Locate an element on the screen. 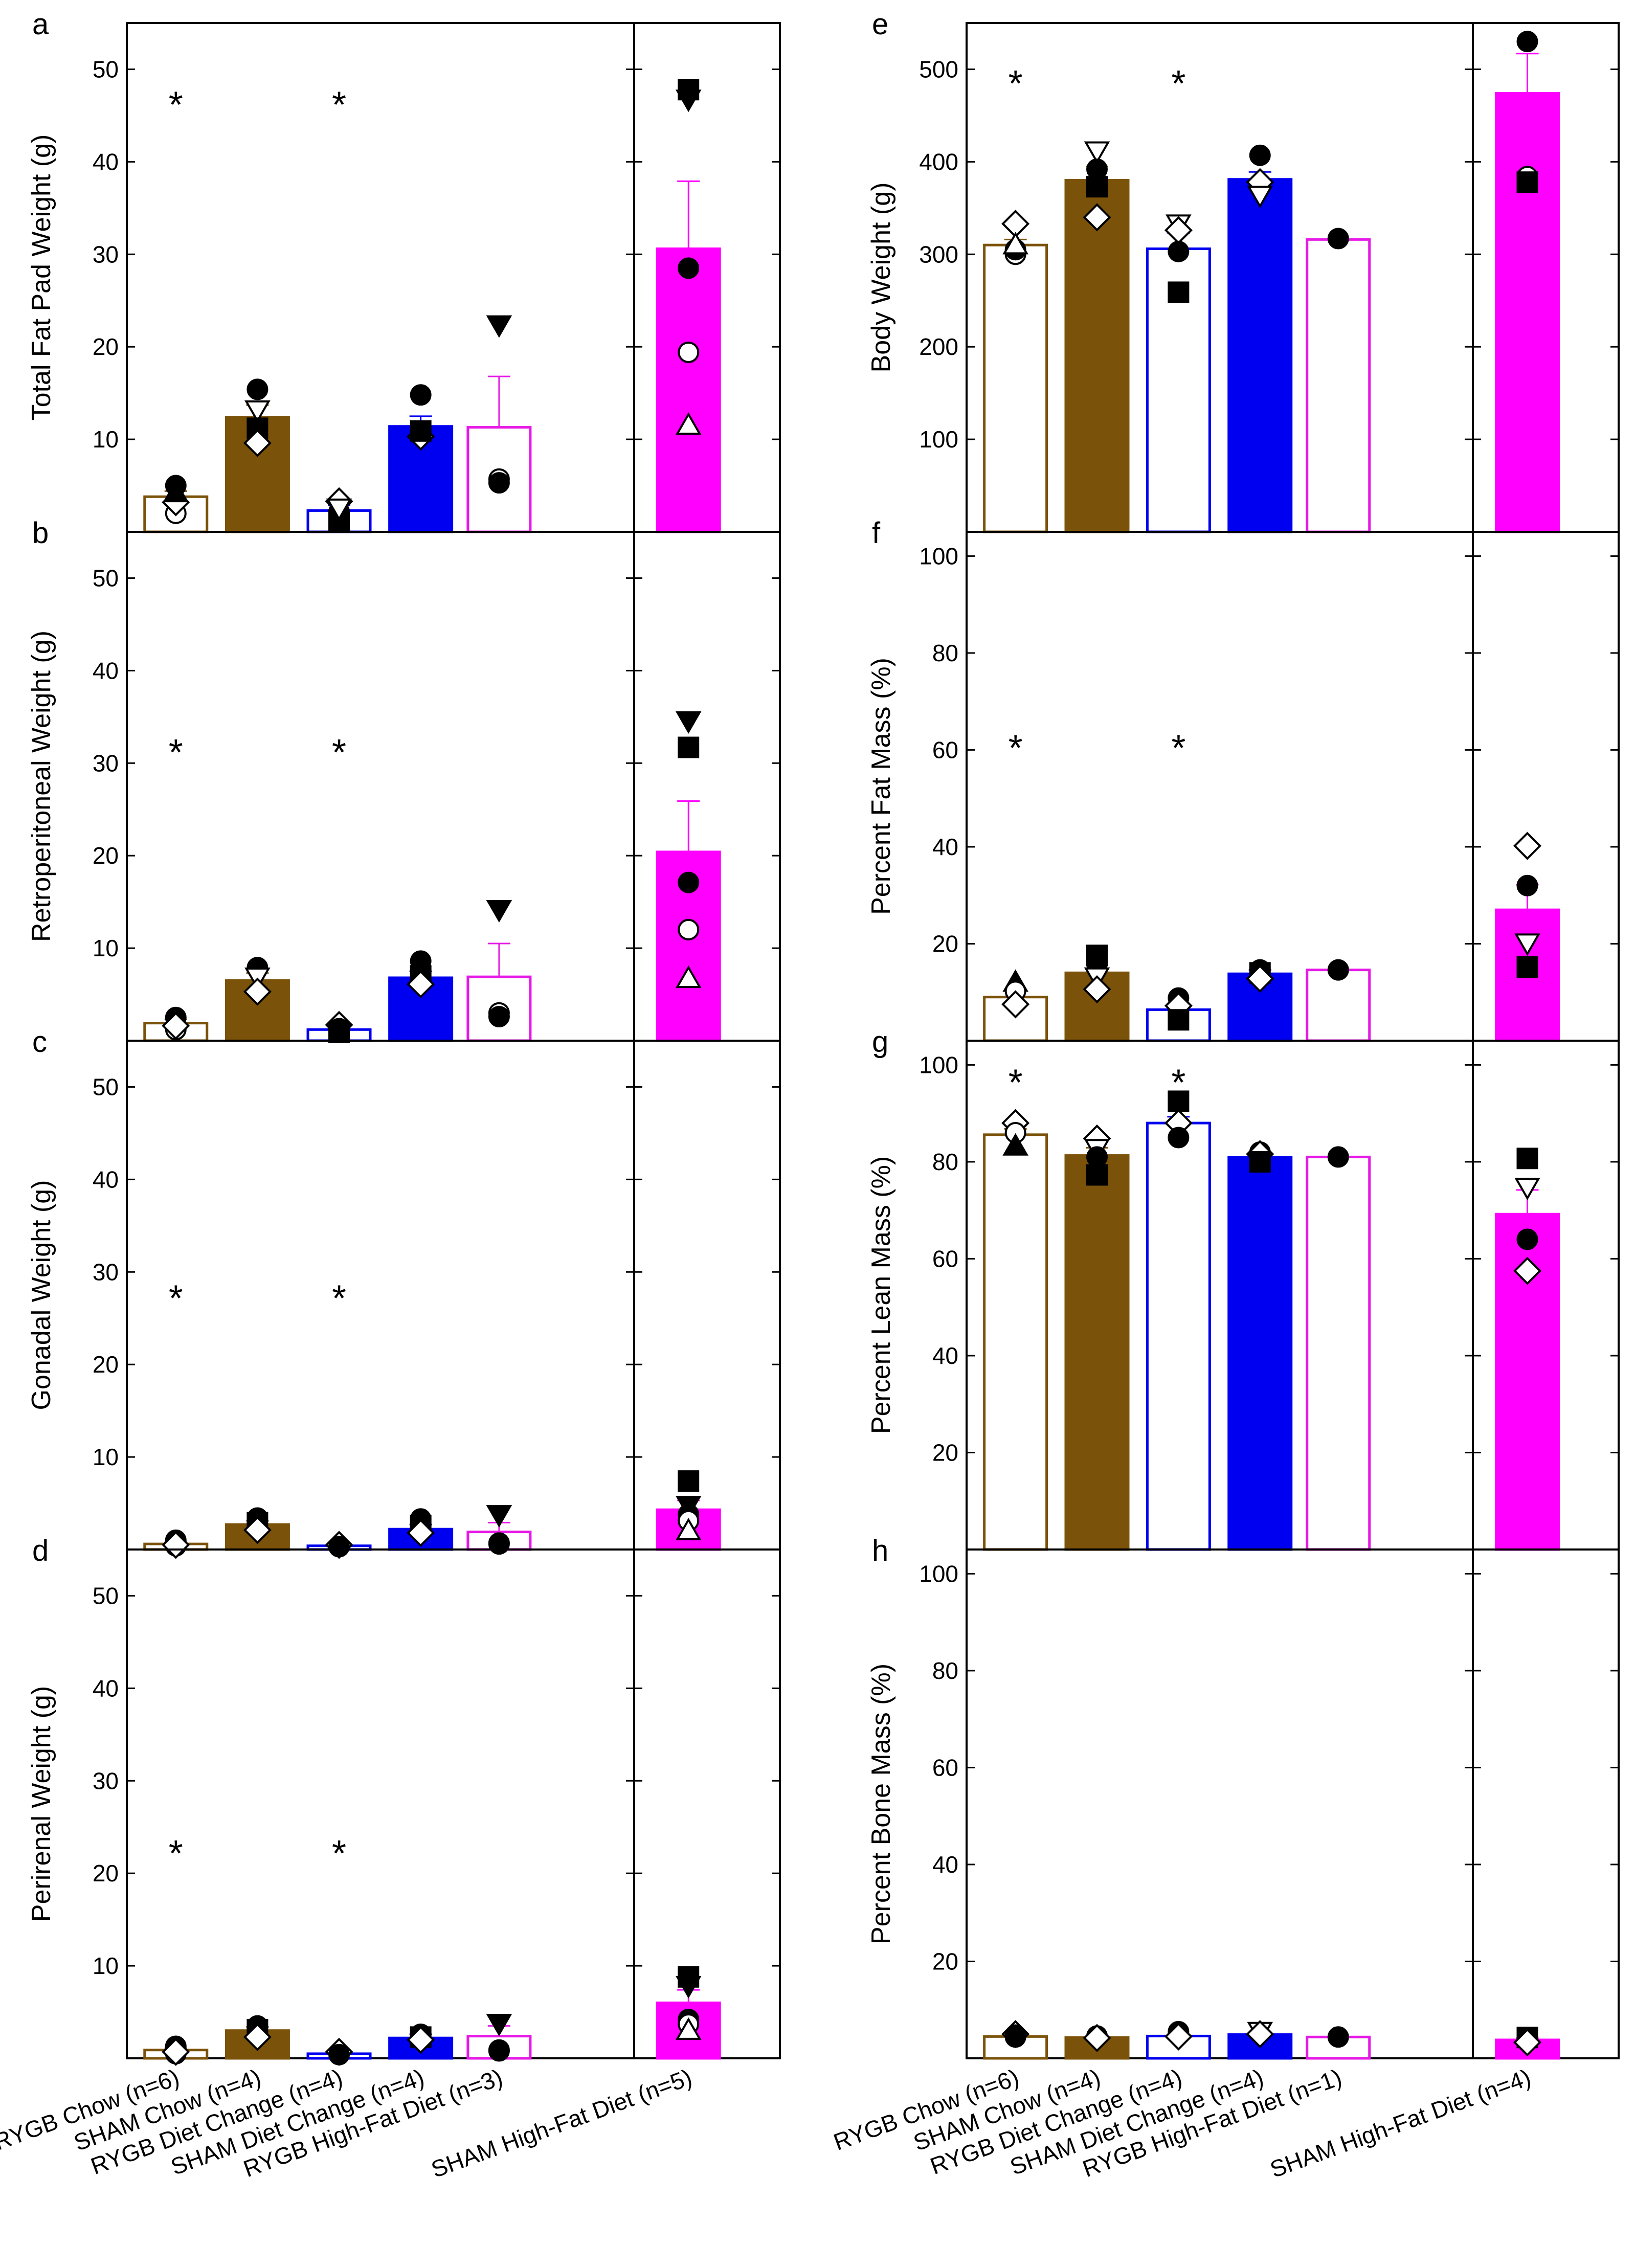 This screenshot has width=1635, height=2268. y-axis-label: Body Weight (g) is located at coordinates (881, 278).